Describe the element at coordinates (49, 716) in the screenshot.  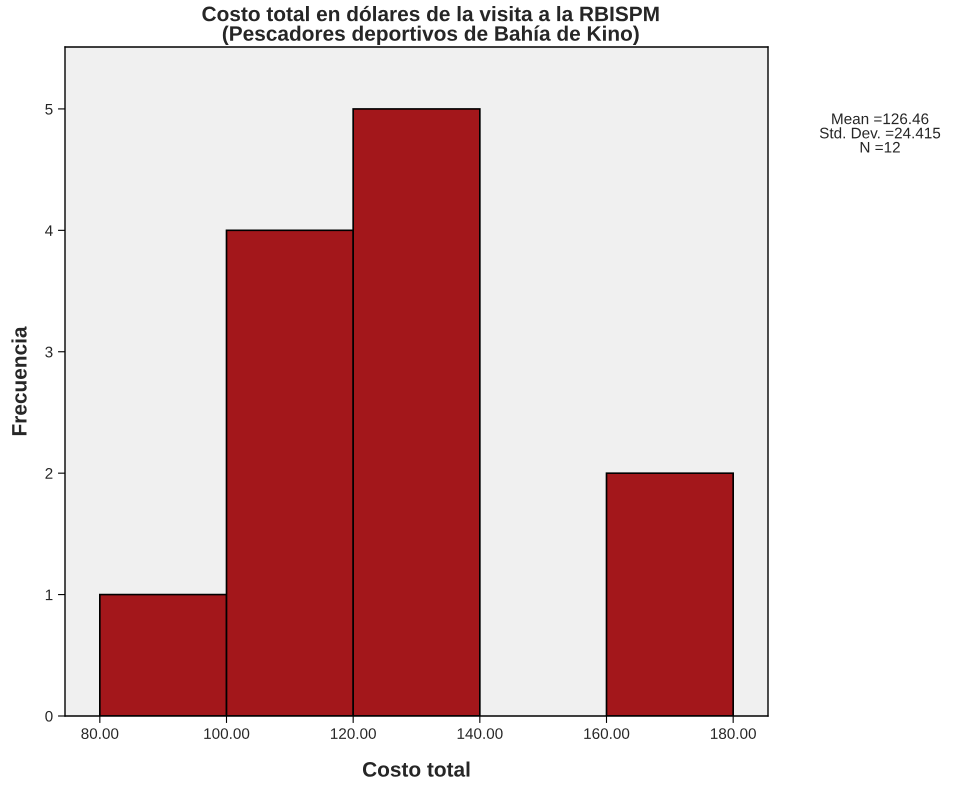
I see `y-tick-label: 0` at that location.